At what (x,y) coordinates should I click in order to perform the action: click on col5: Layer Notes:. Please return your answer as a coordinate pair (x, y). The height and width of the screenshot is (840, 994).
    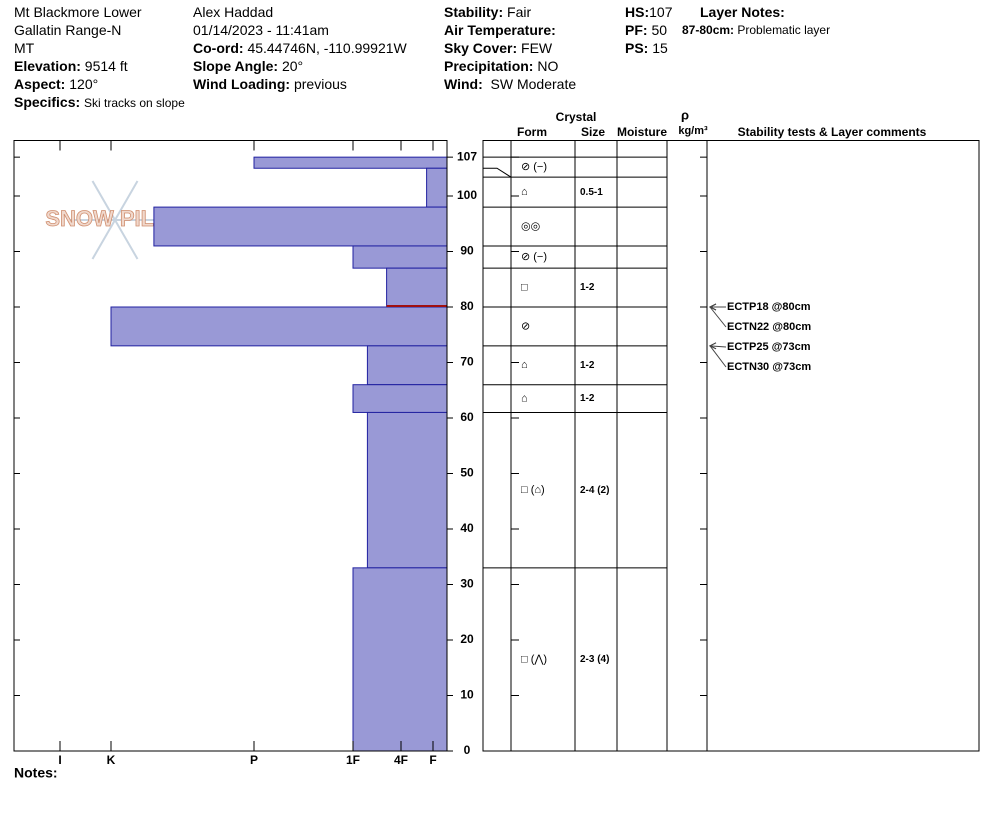
    Looking at the image, I should click on (742, 12).